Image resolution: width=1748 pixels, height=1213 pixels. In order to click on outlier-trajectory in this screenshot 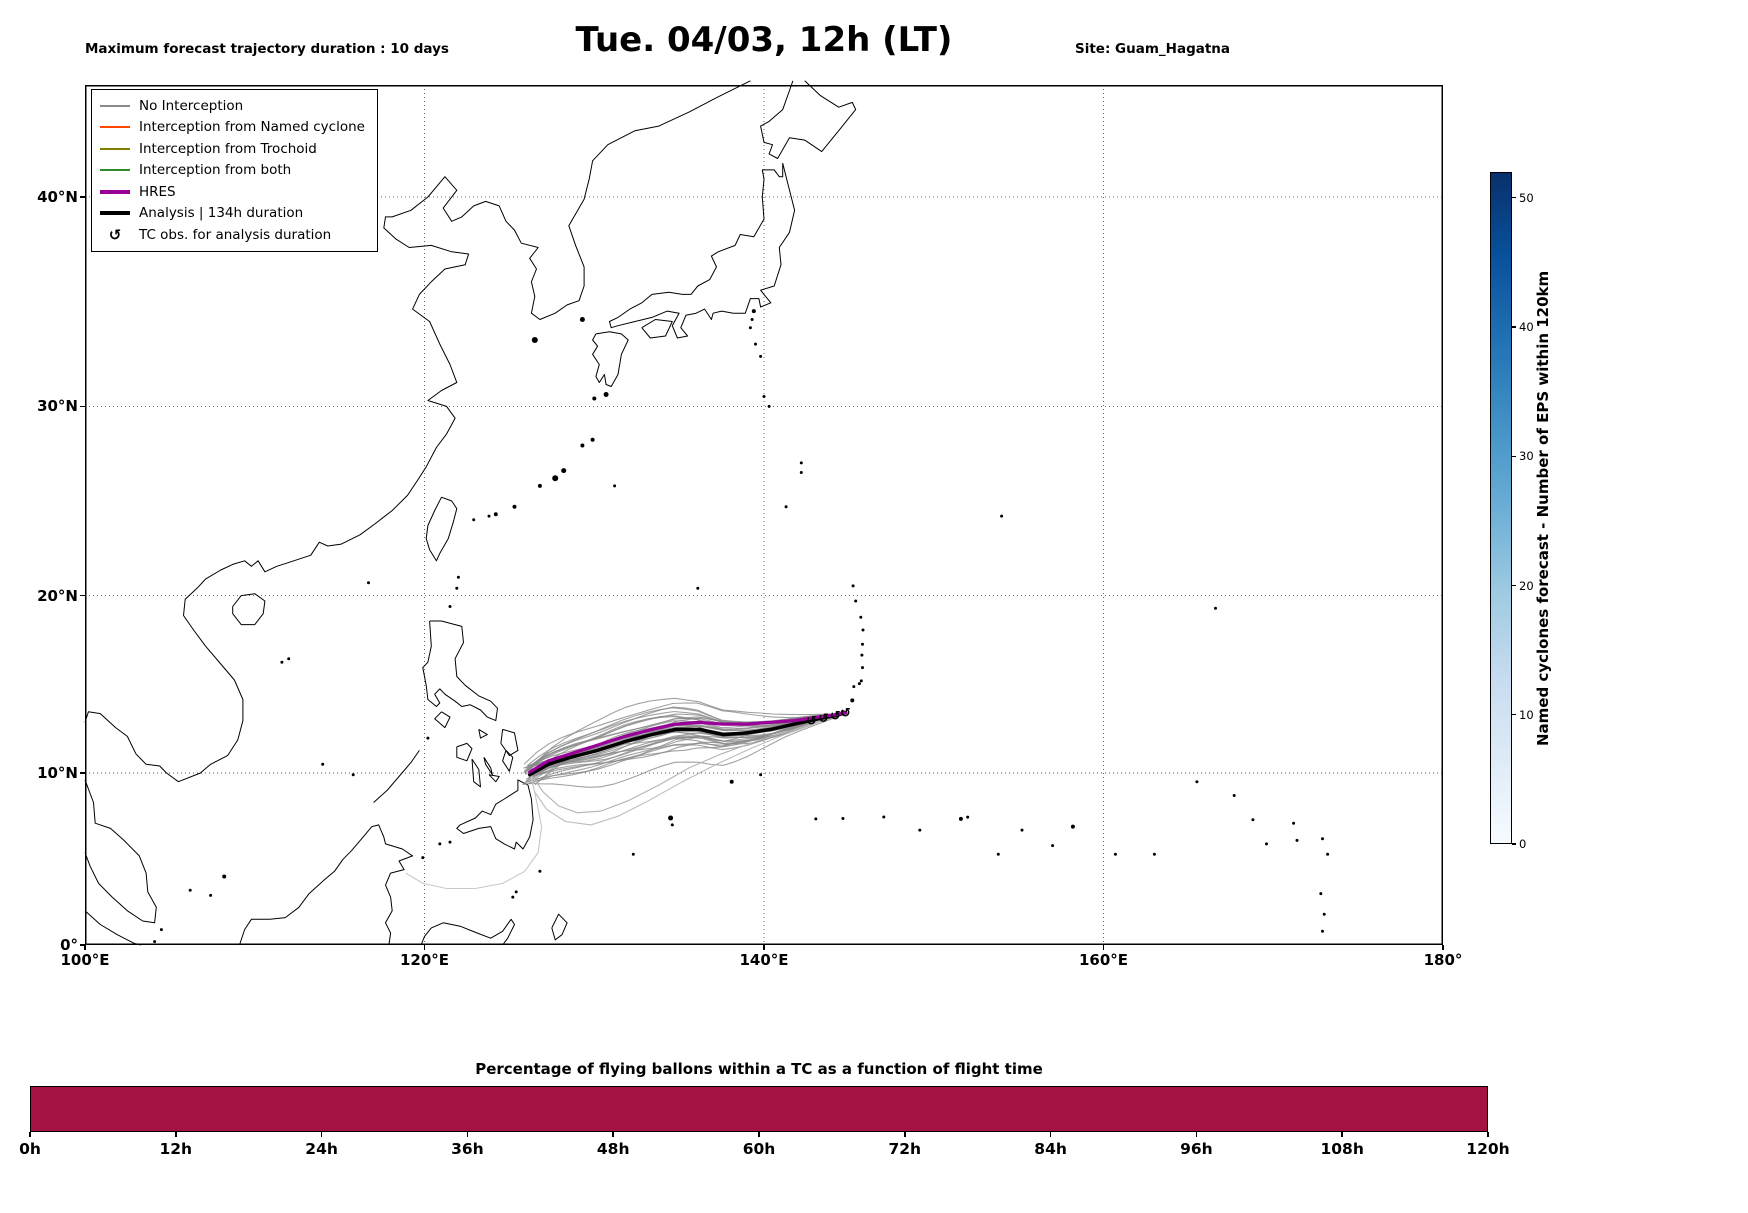, I will do `click(687, 769)`.